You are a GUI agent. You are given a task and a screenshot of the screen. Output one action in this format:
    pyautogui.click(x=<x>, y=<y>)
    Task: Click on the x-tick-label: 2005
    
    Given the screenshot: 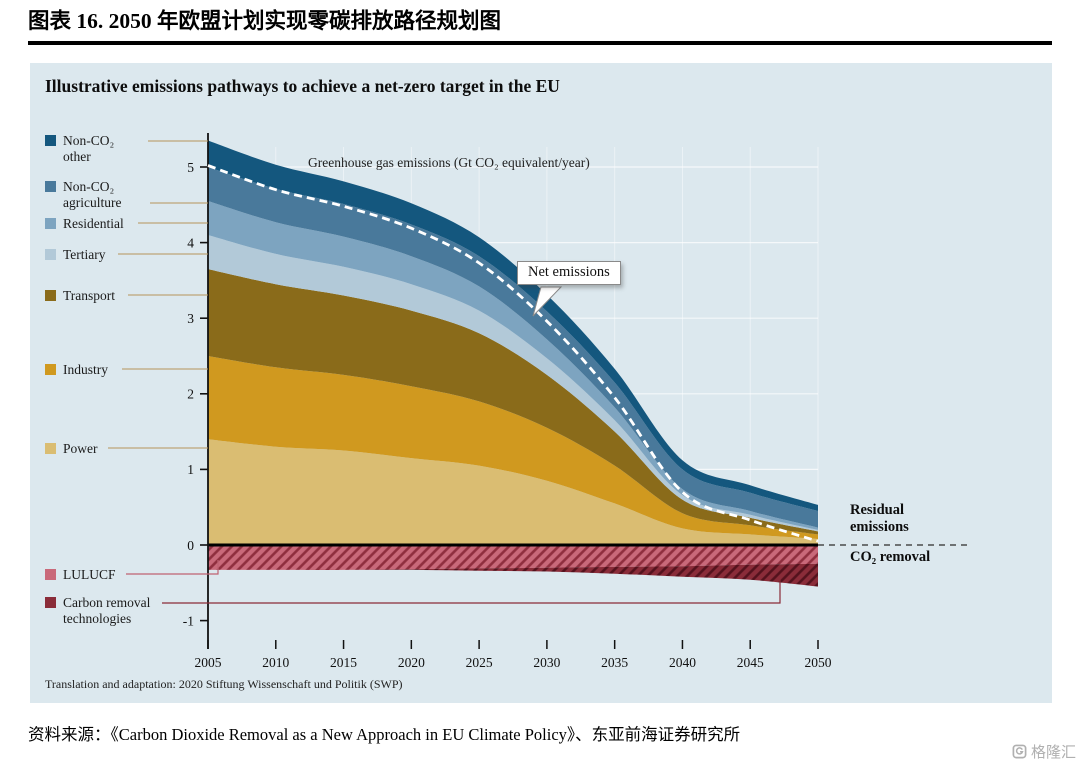 What is the action you would take?
    pyautogui.click(x=208, y=662)
    